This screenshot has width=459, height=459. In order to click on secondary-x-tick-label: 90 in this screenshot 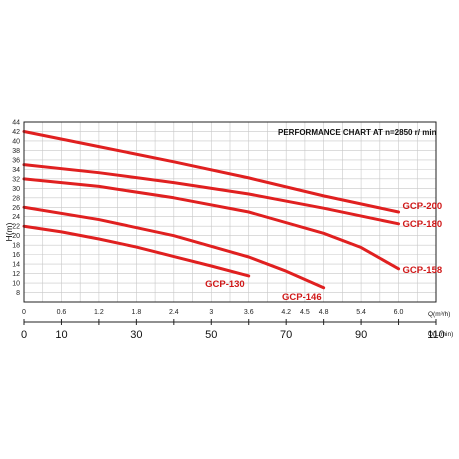, I will do `click(361, 335)`.